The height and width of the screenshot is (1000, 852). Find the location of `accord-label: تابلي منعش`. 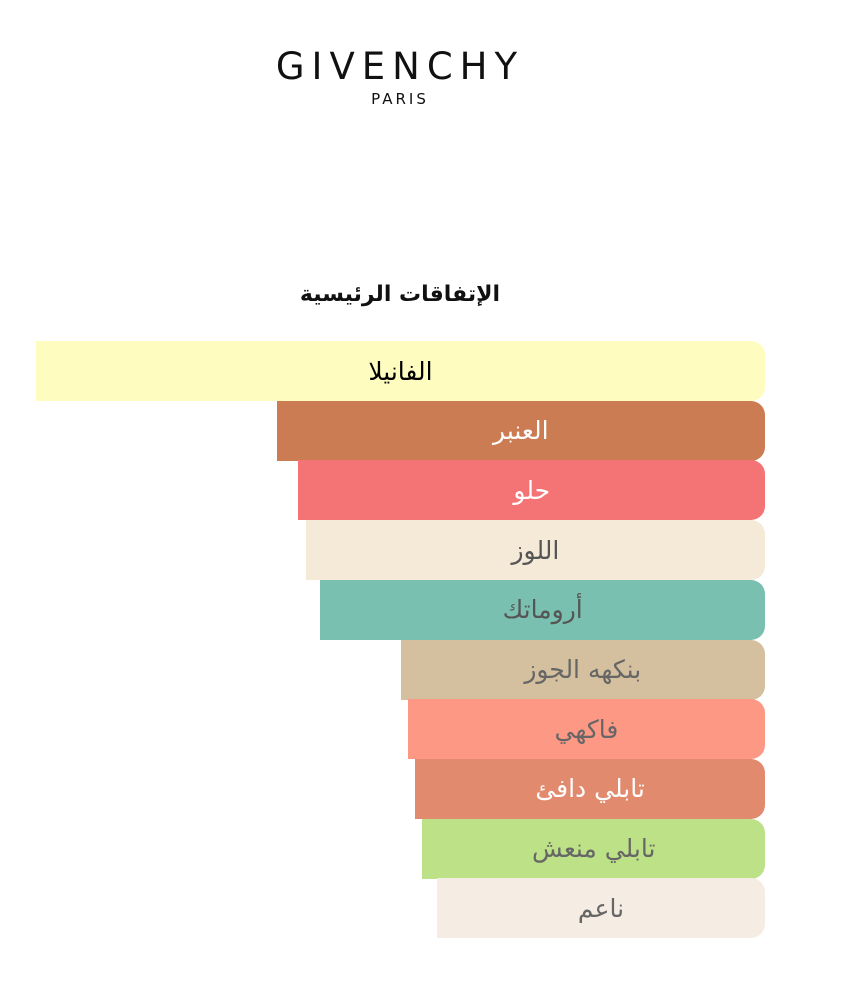

accord-label: تابلي منعش is located at coordinates (593, 849).